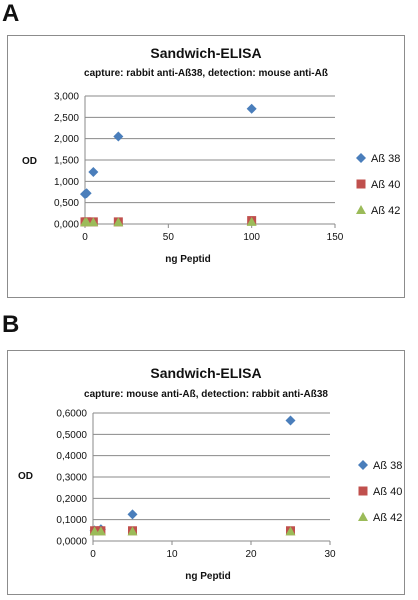 The image size is (418, 600). What do you see at coordinates (71, 520) in the screenshot?
I see `y-tick-label: 0,1000` at bounding box center [71, 520].